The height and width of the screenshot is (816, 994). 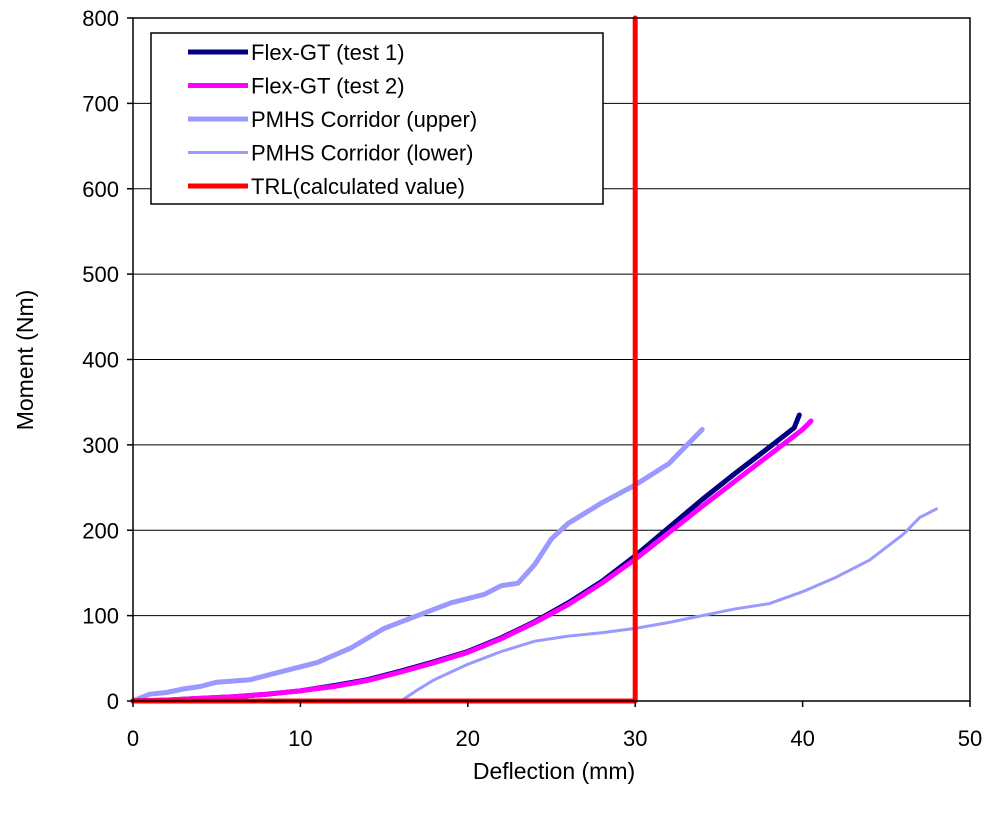 What do you see at coordinates (113, 701) in the screenshot?
I see `y-tick-label: 0` at bounding box center [113, 701].